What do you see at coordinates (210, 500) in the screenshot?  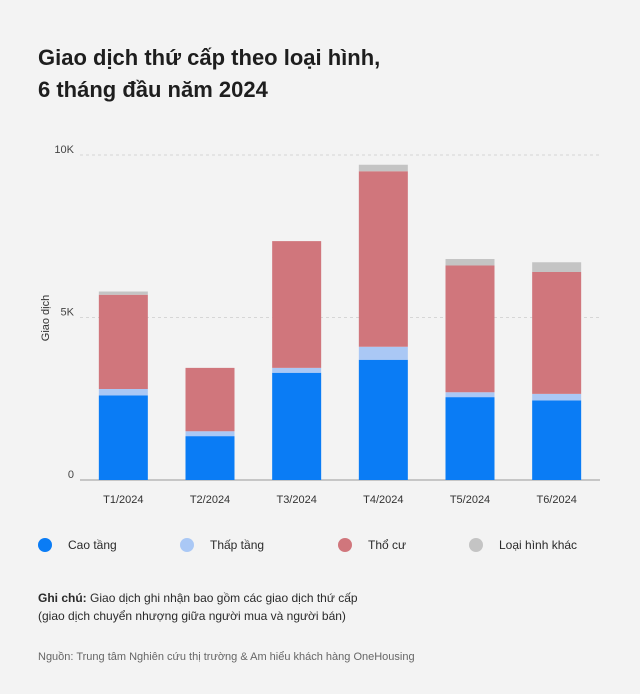 I see `x-tick-label: T2/2024` at bounding box center [210, 500].